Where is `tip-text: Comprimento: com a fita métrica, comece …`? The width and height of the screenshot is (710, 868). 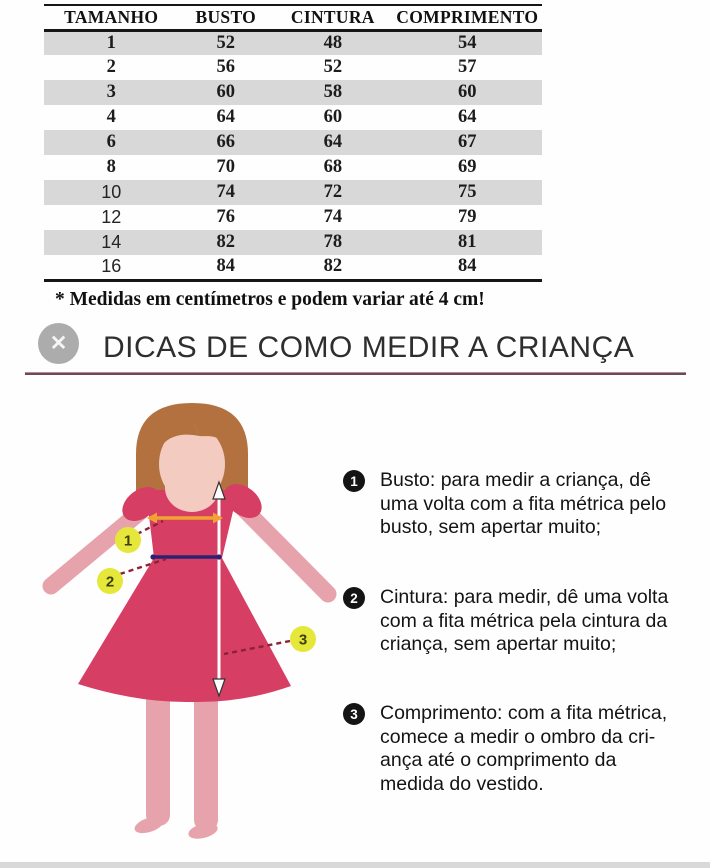
tip-text: Comprimento: com a fita métrica, comece … is located at coordinates (524, 748).